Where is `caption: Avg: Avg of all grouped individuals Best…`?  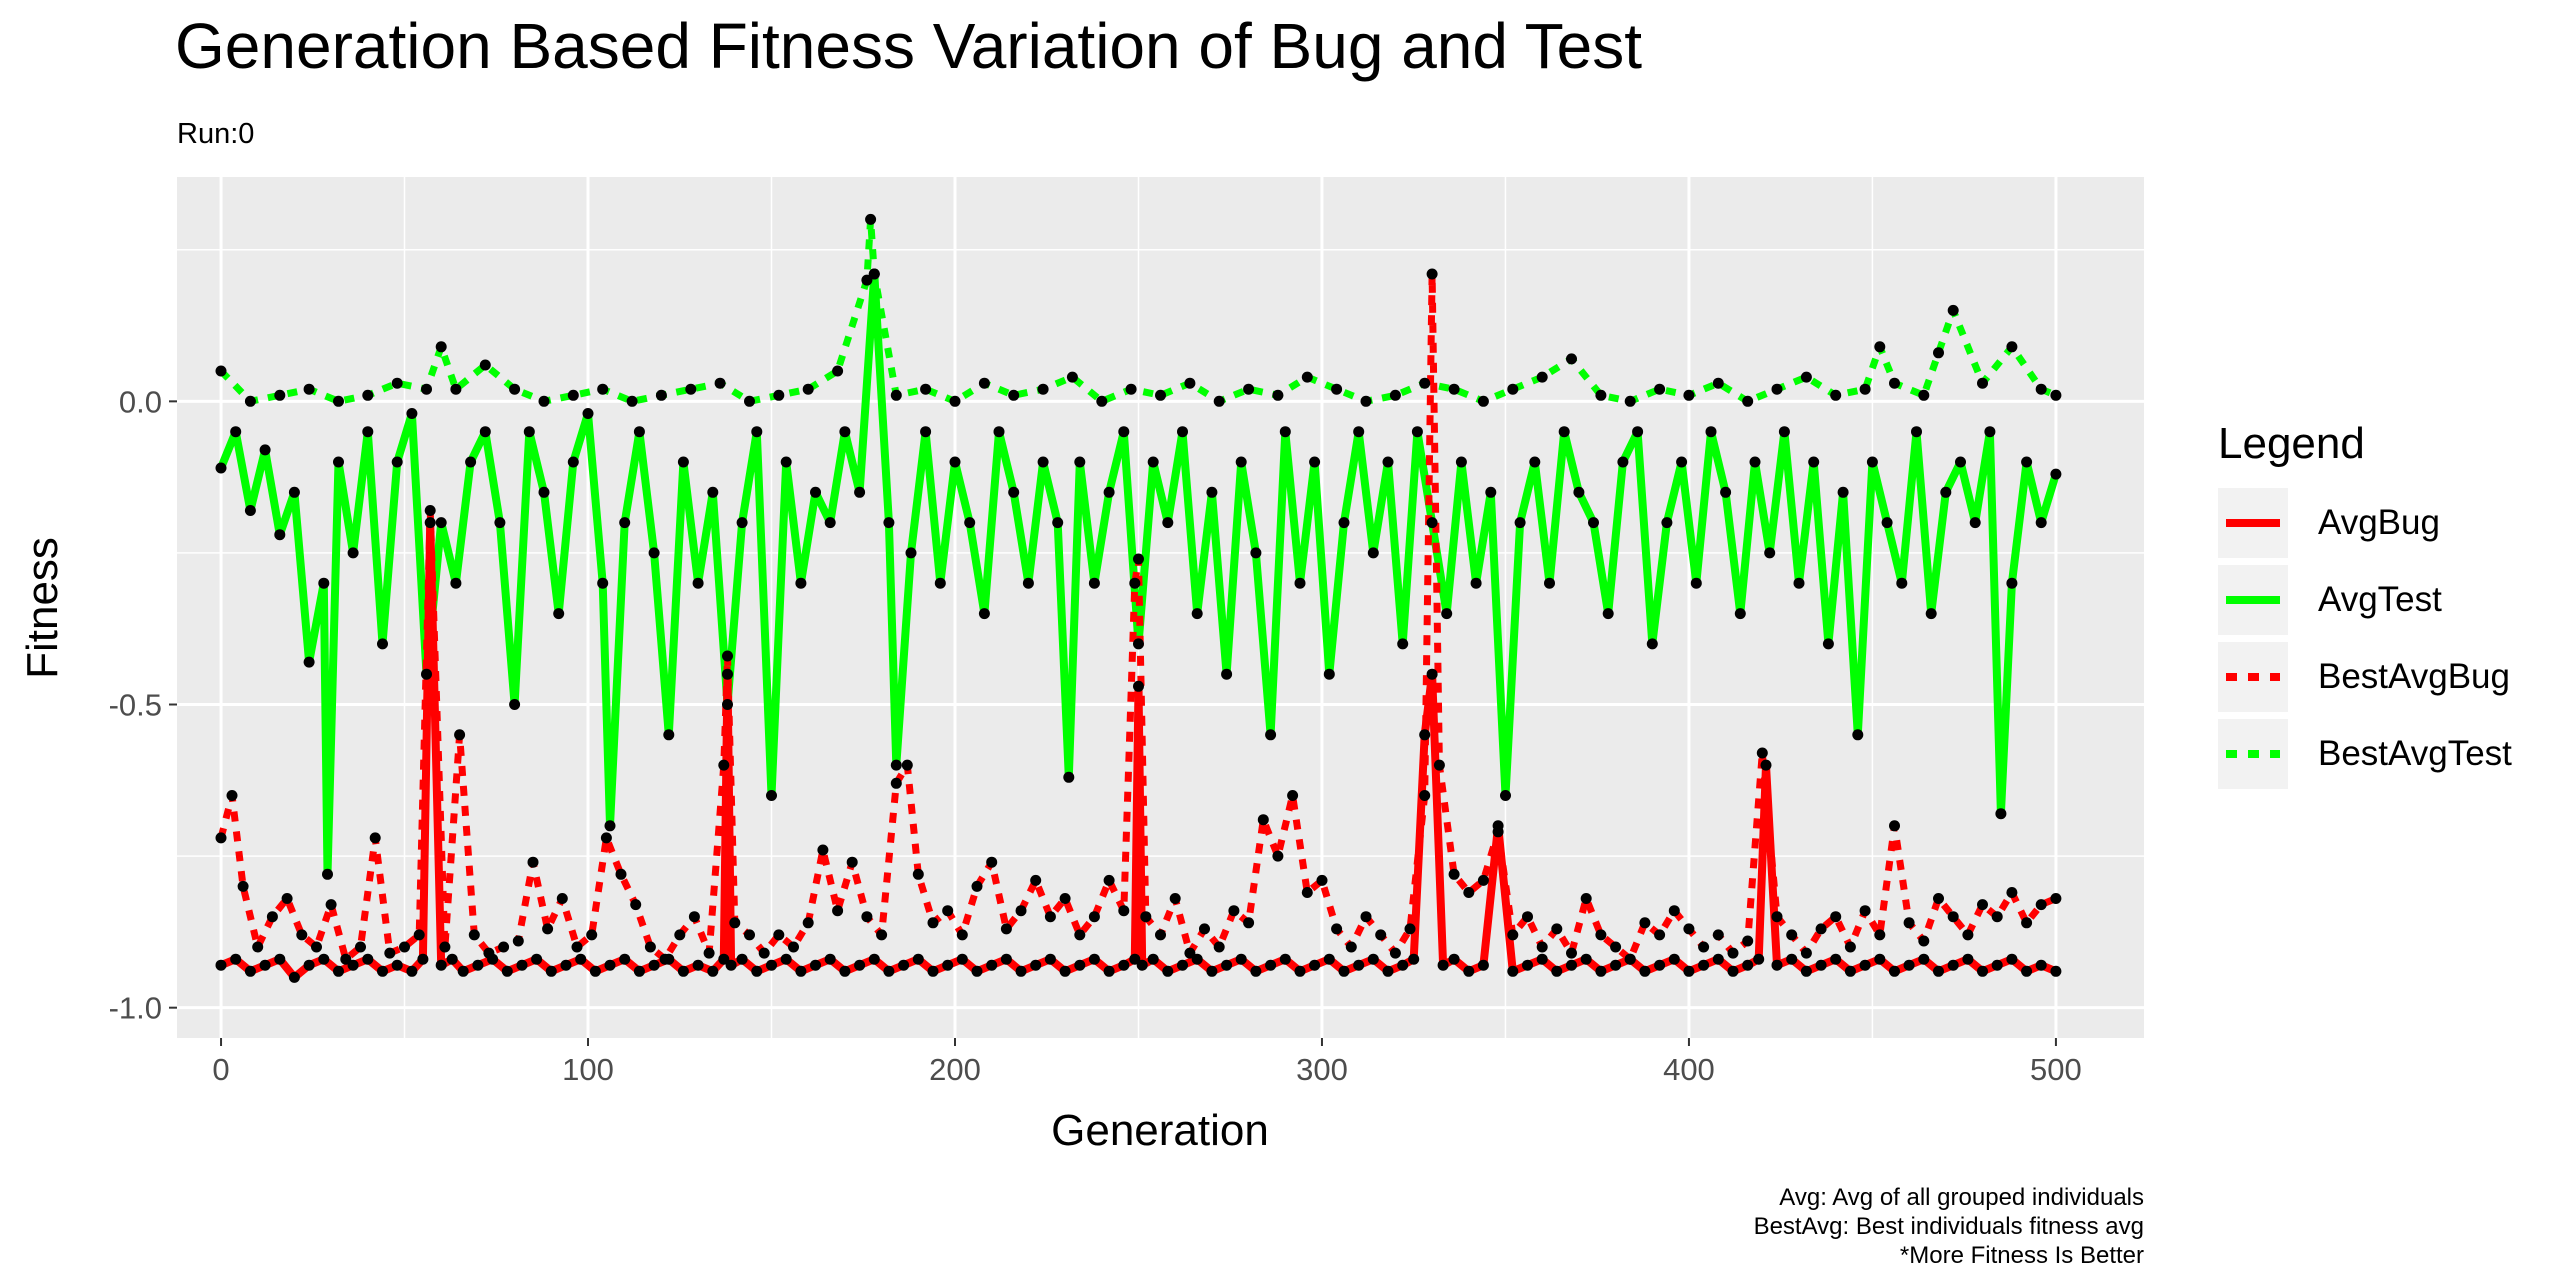
caption: Avg: Avg of all grouped individuals Best… is located at coordinates (1949, 1226).